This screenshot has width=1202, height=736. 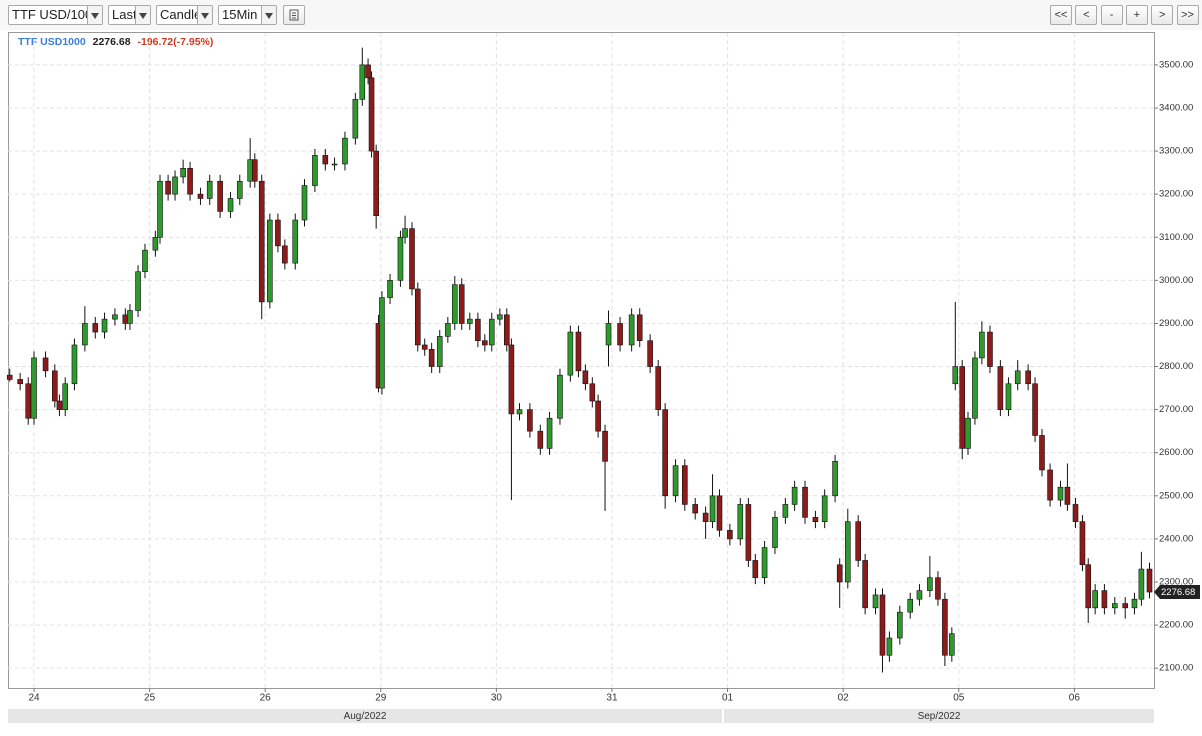 I want to click on symbol-select: TTF USD/100, so click(x=55, y=15).